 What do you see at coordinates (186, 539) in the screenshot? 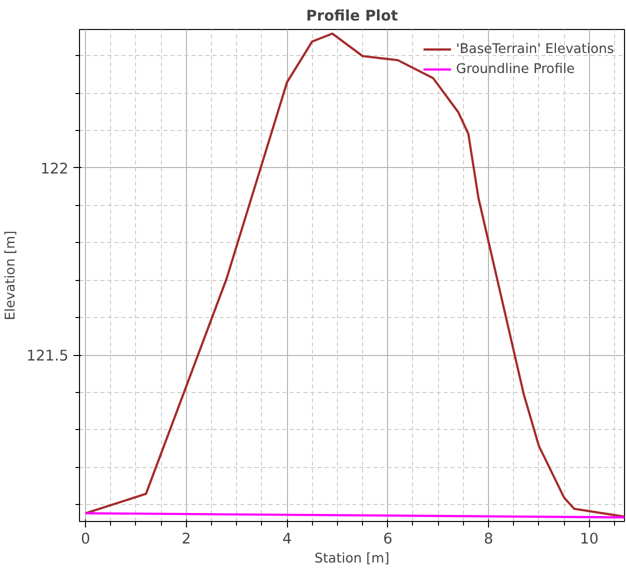
I see `x-tick-label: 2` at bounding box center [186, 539].